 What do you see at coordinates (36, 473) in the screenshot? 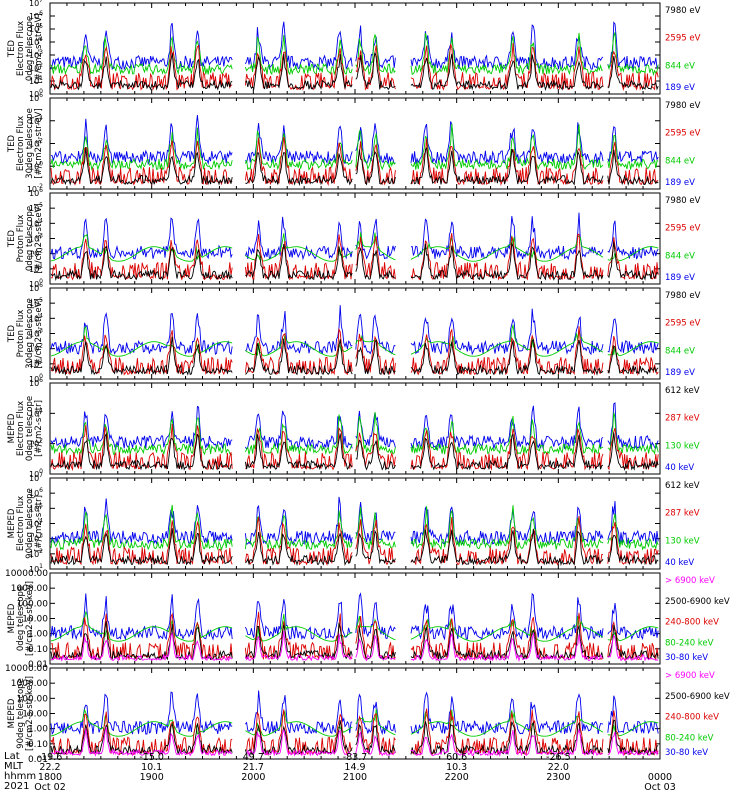
I see `y-tick-label: 10⁰` at bounding box center [36, 473].